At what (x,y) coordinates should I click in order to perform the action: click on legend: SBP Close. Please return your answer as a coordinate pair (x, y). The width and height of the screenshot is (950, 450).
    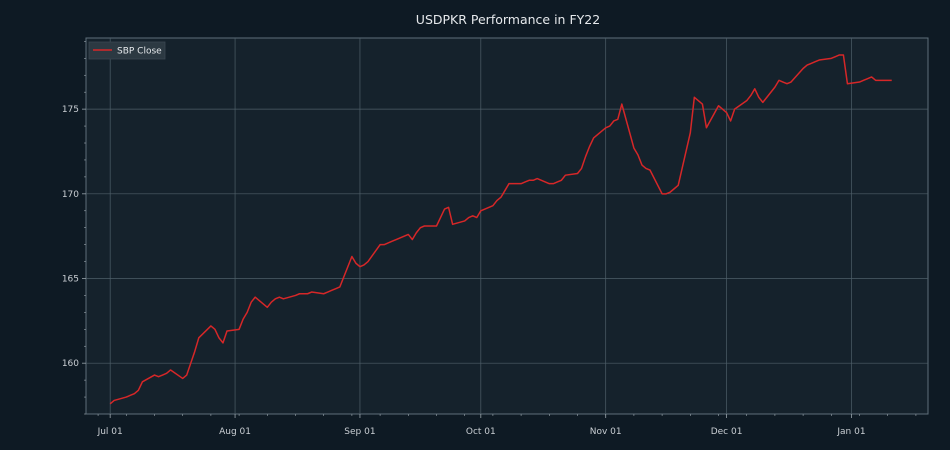
    Looking at the image, I should click on (127, 50).